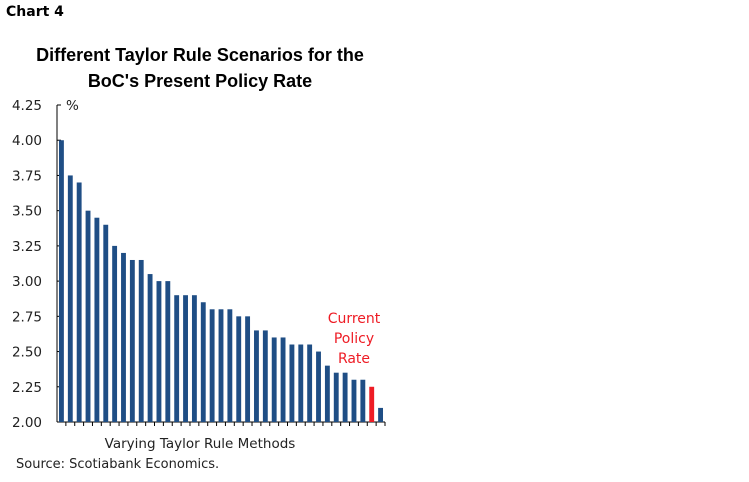 The height and width of the screenshot is (482, 749). I want to click on y-tick-label: 2.75, so click(27, 317).